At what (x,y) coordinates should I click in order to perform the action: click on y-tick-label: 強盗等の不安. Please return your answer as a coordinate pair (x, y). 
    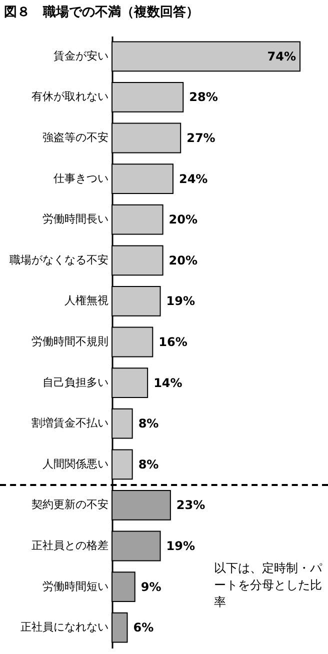
    Looking at the image, I should click on (75, 137).